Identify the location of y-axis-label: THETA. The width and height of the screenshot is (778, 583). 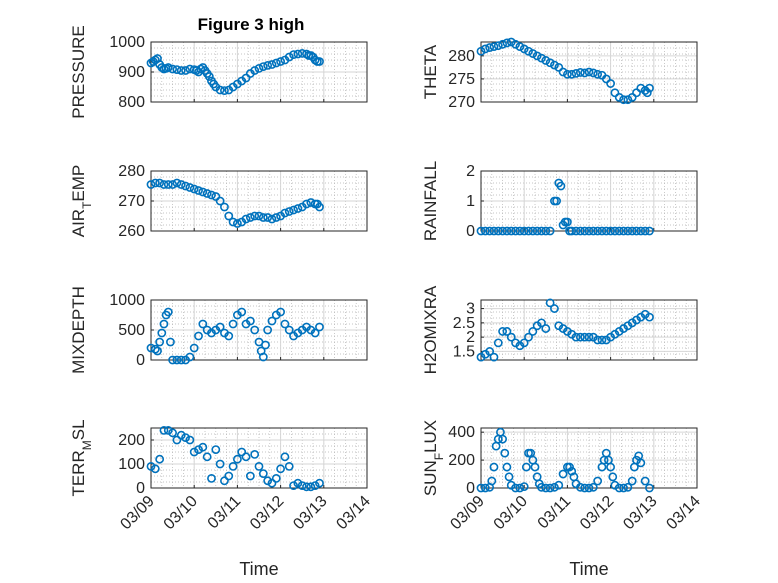
(430, 71).